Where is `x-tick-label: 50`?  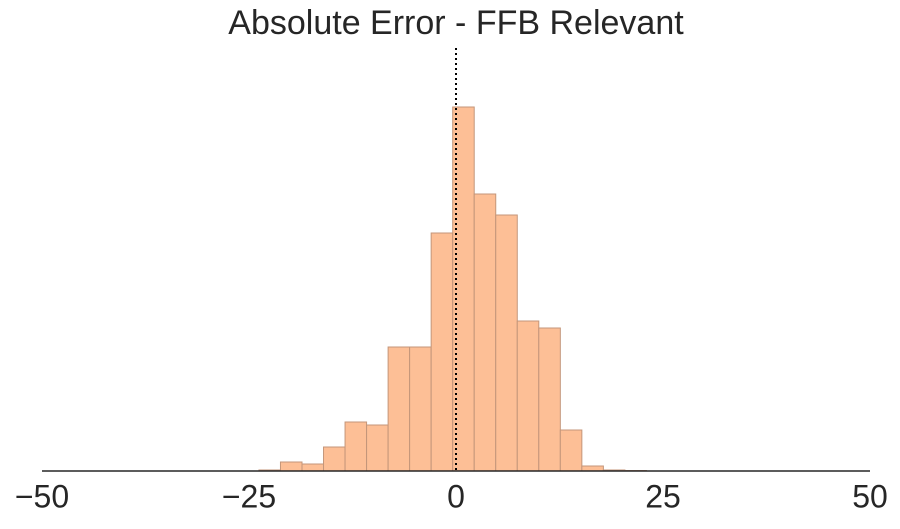
x-tick-label: 50 is located at coordinates (870, 496).